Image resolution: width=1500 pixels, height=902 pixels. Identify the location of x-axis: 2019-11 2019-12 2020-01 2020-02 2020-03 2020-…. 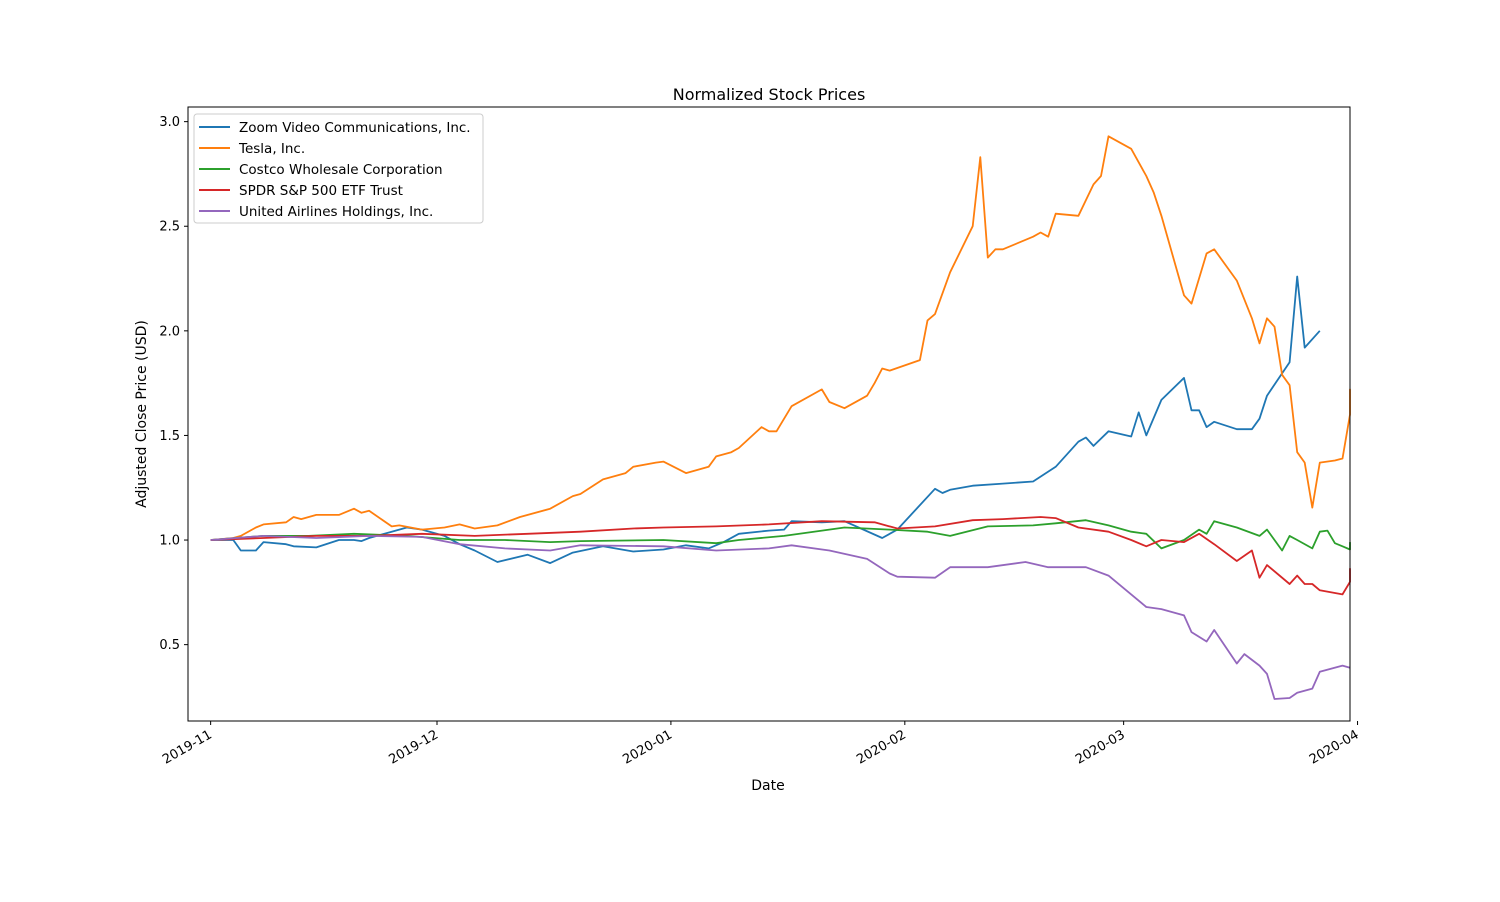
(761, 744).